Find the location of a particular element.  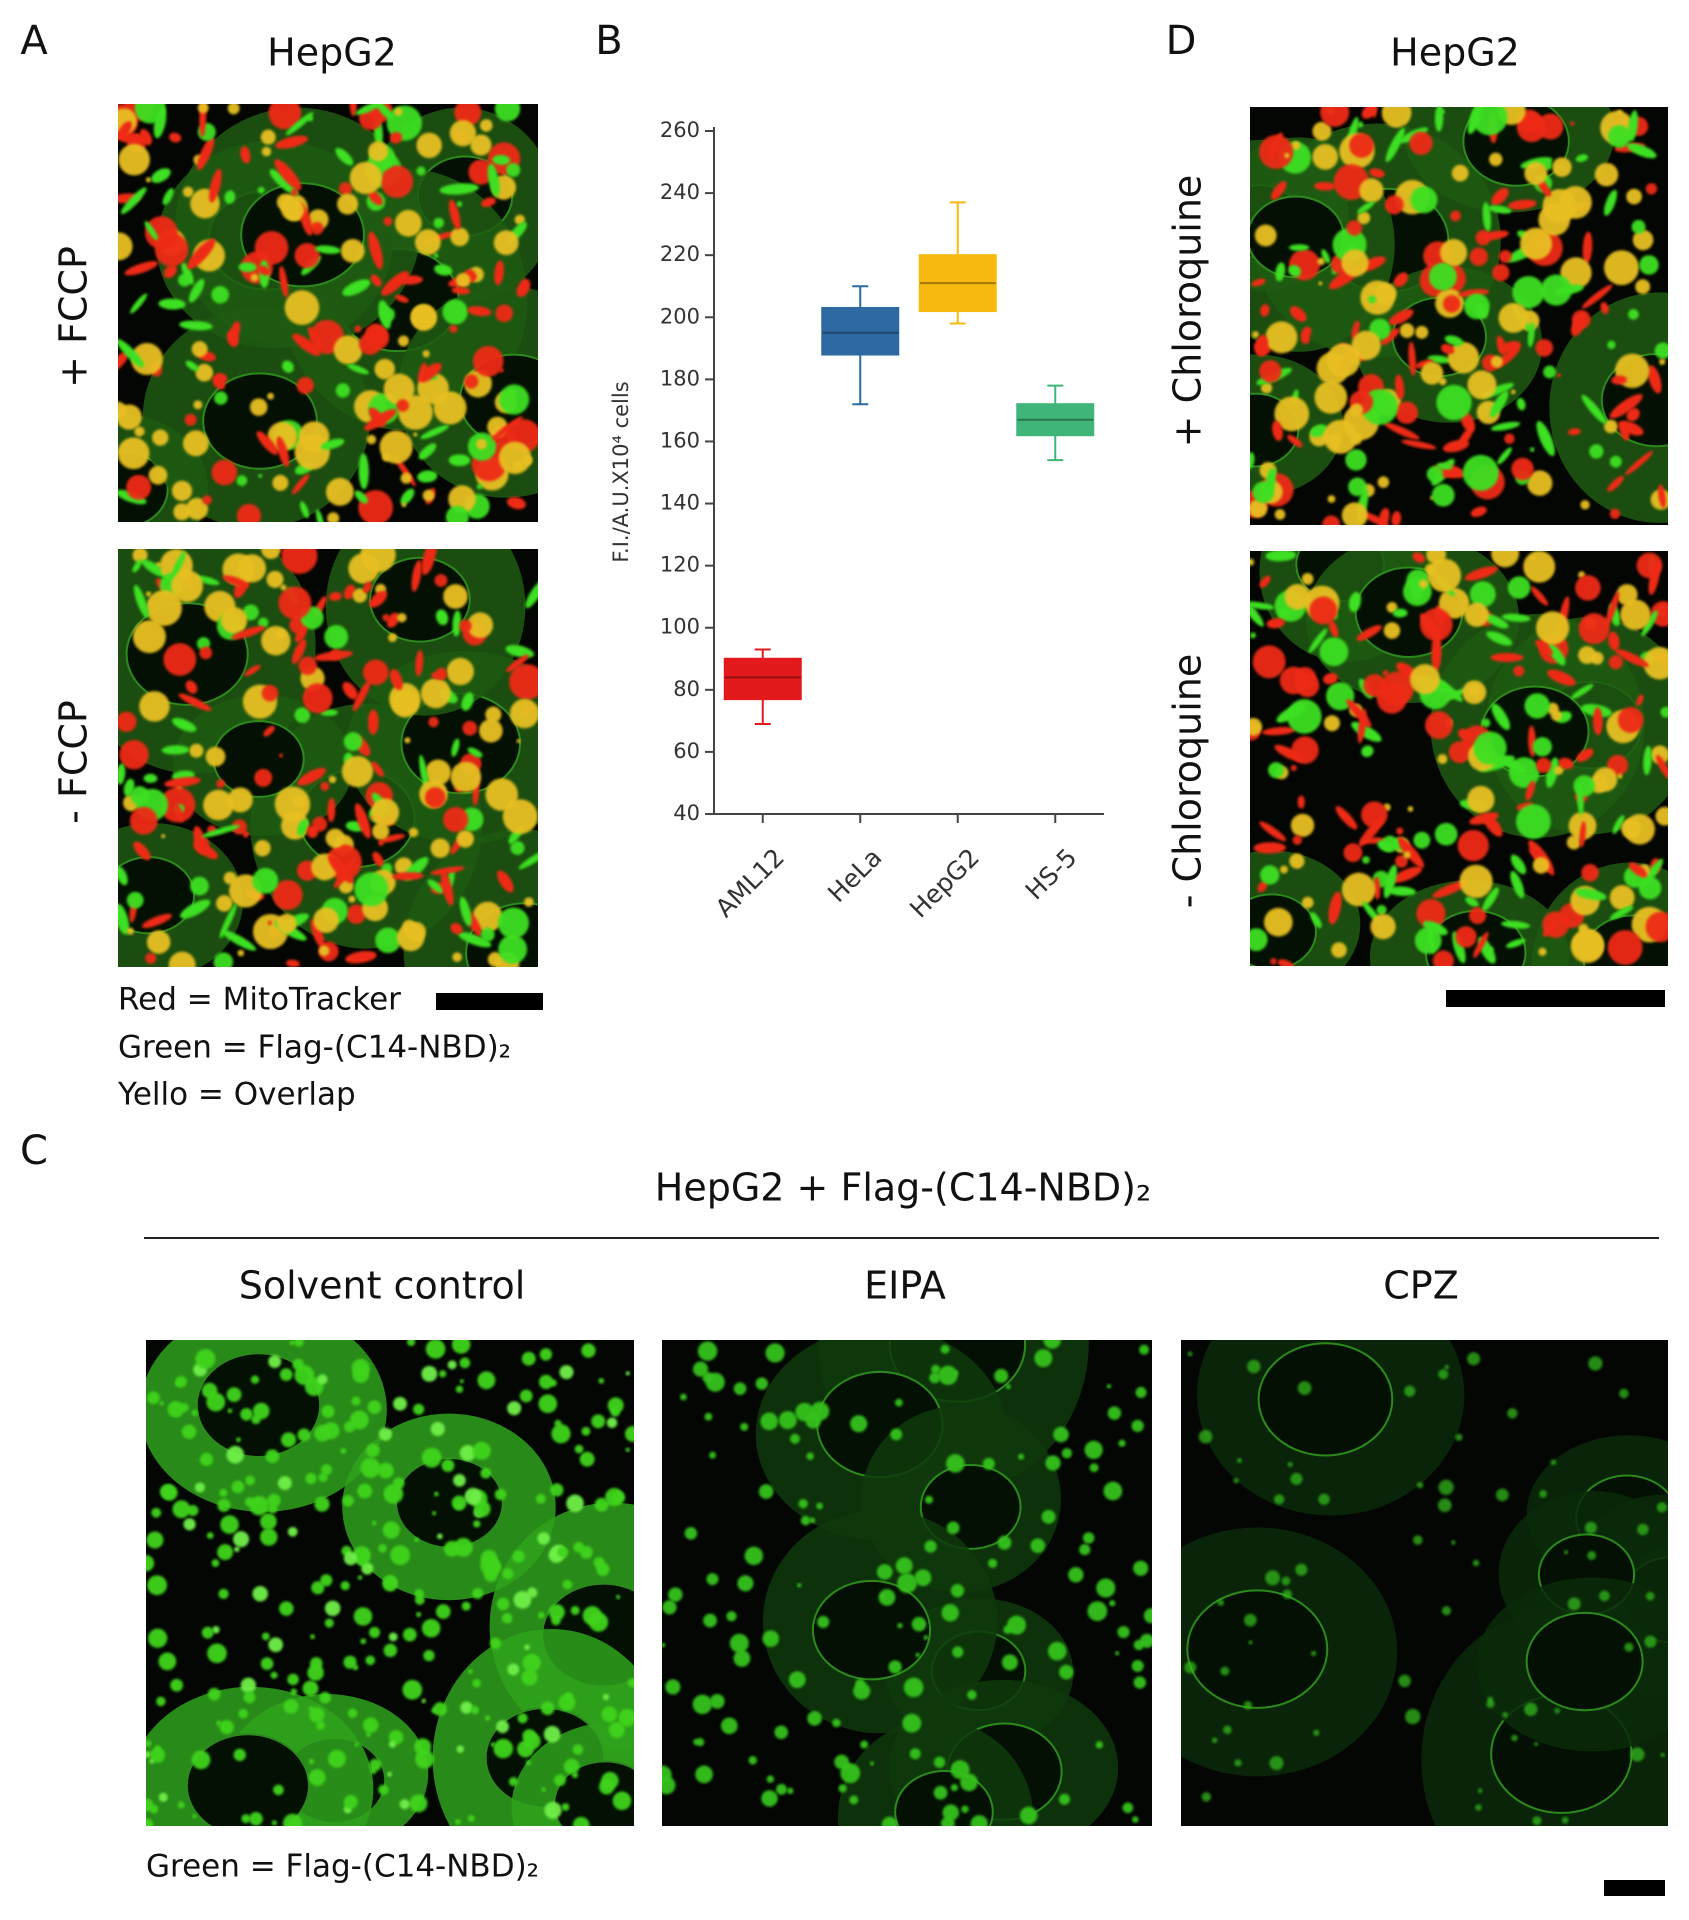

nucleus is located at coordinates (1584, 1661).